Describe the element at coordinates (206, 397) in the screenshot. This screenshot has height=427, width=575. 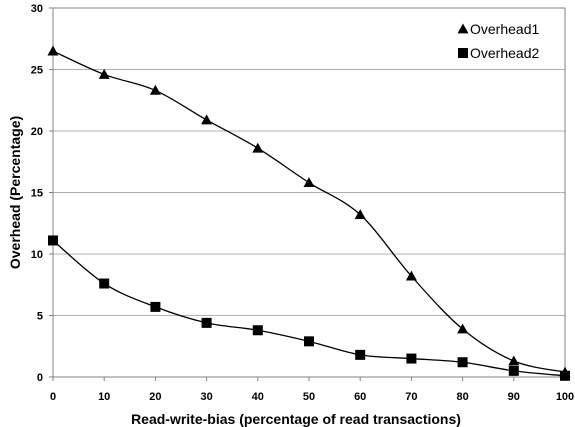
I see `x-tick-label: 30` at that location.